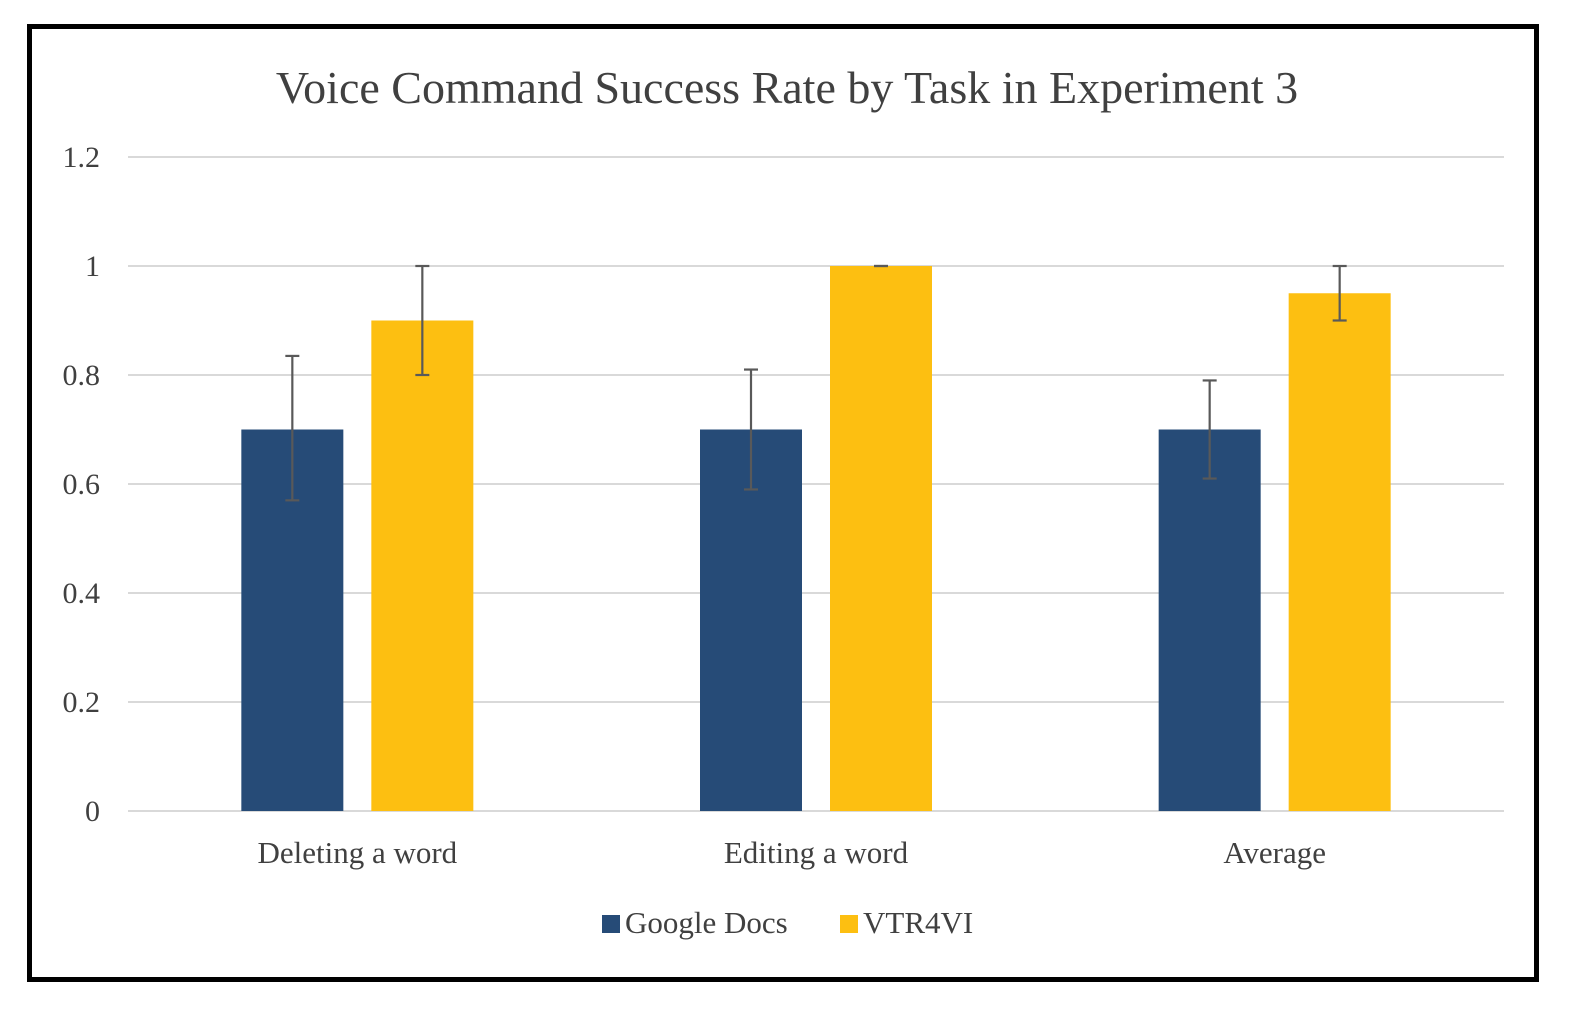 The height and width of the screenshot is (1026, 1581). I want to click on x-category-label: Deleting a word, so click(357, 852).